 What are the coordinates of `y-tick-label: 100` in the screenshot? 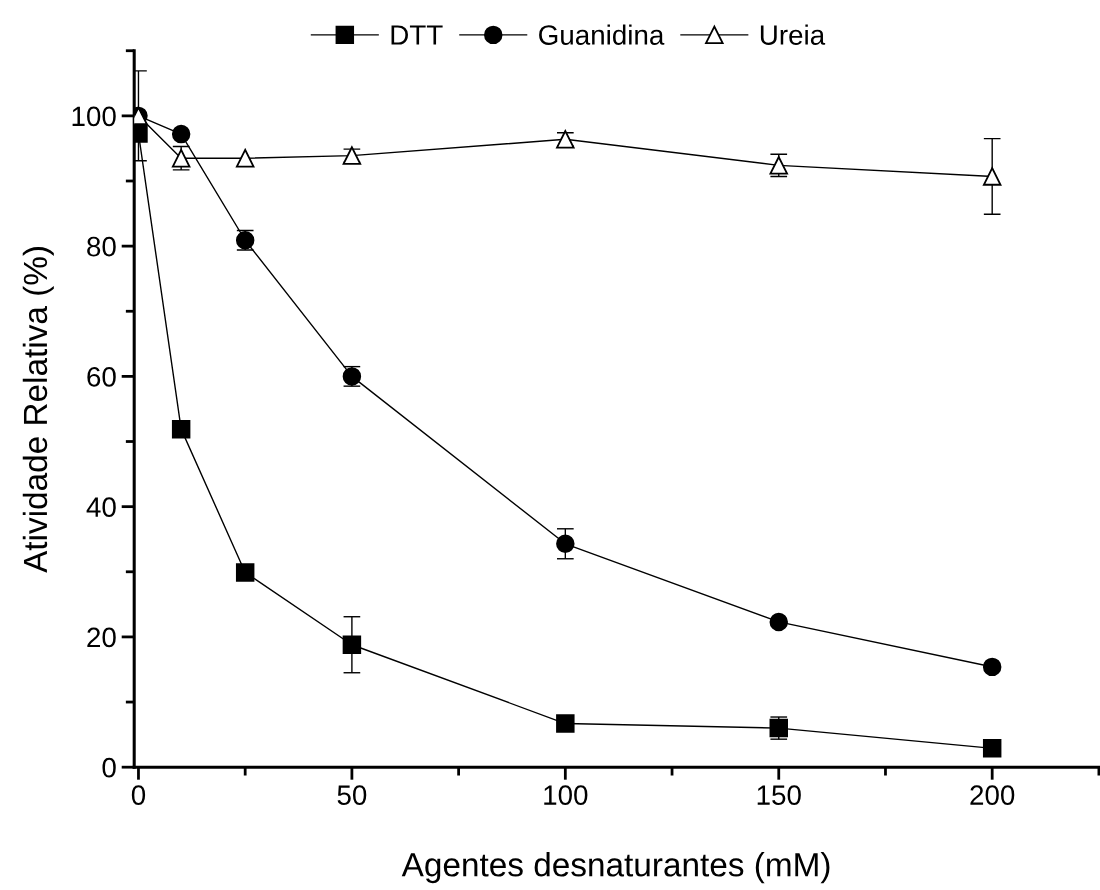 It's located at (94, 116).